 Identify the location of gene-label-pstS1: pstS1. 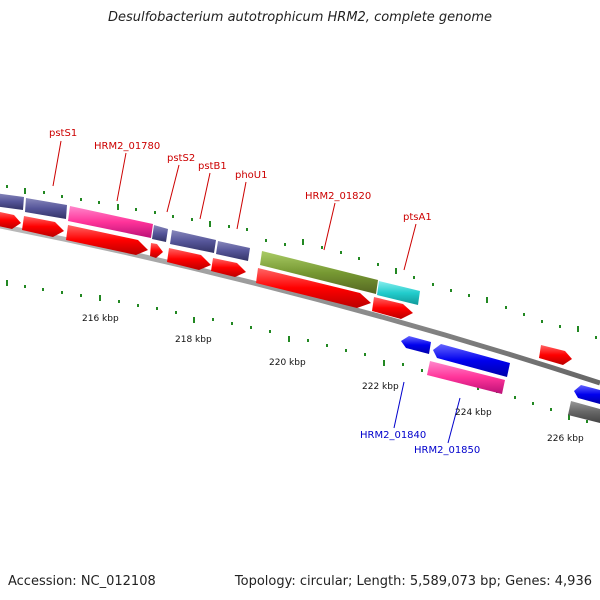
(63, 133).